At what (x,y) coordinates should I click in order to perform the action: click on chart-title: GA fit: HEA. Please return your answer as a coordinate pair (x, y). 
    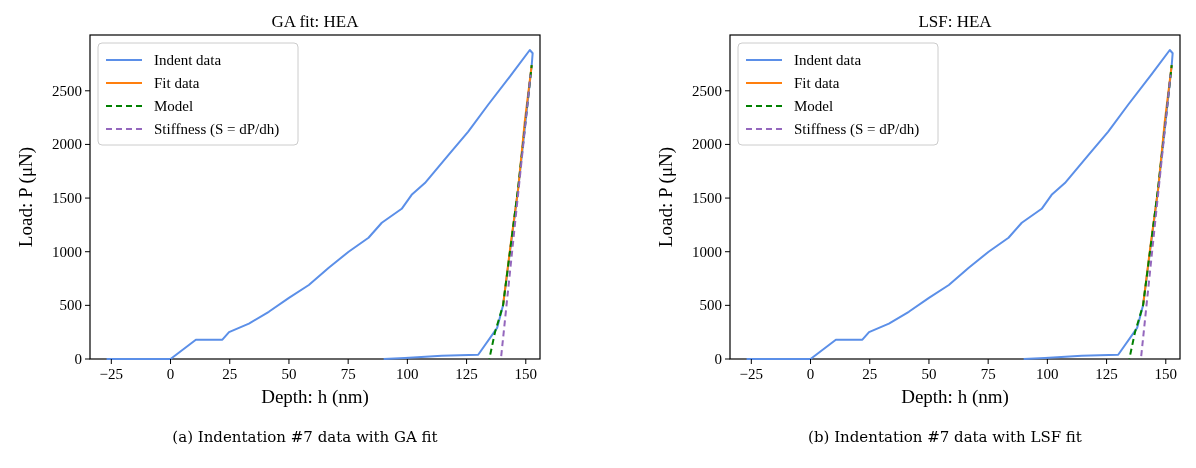
    Looking at the image, I should click on (315, 21).